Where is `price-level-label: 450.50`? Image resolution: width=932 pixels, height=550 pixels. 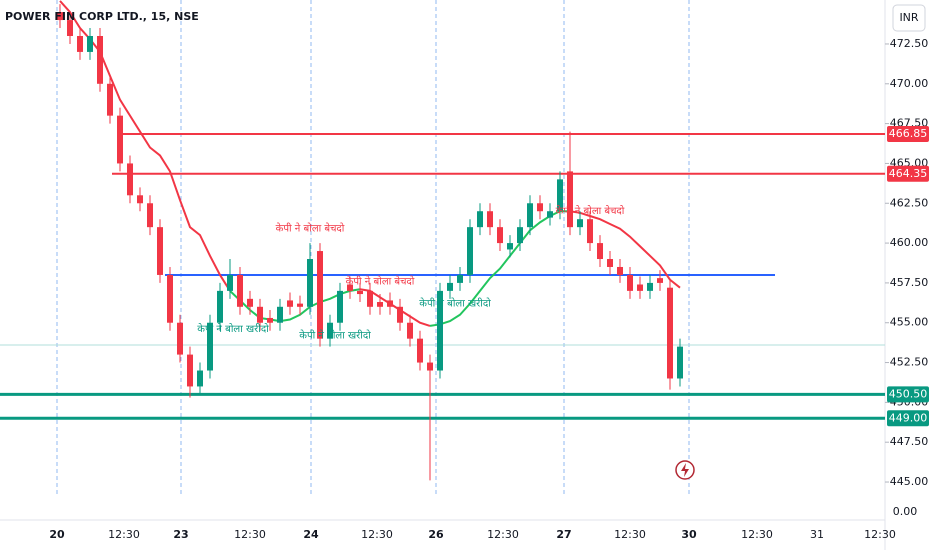
price-level-label: 450.50 is located at coordinates (908, 393).